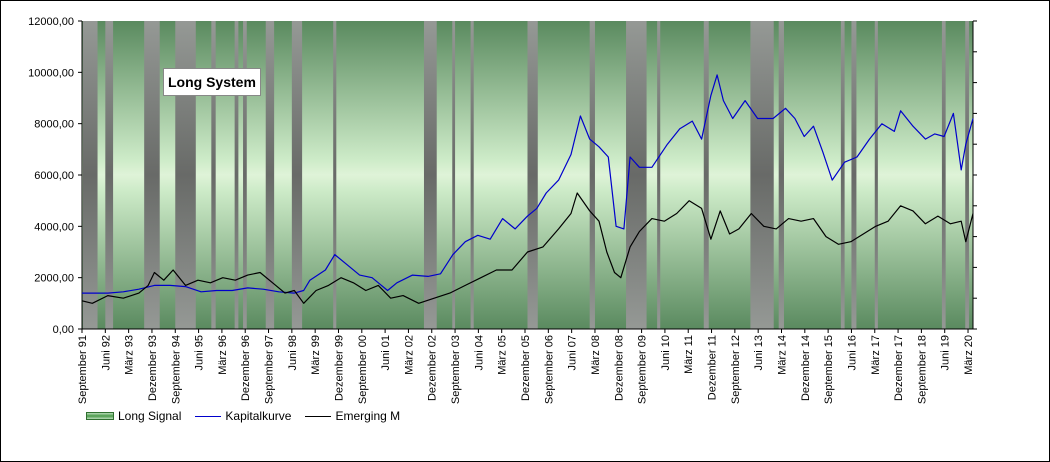  What do you see at coordinates (736, 369) in the screenshot?
I see `x-tick-label: September 12` at bounding box center [736, 369].